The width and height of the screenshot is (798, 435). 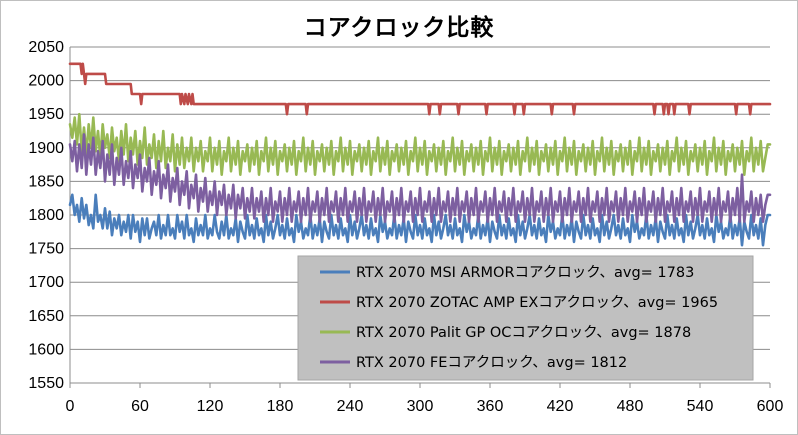 I want to click on y-tick-label: 2050, so click(x=46, y=47).